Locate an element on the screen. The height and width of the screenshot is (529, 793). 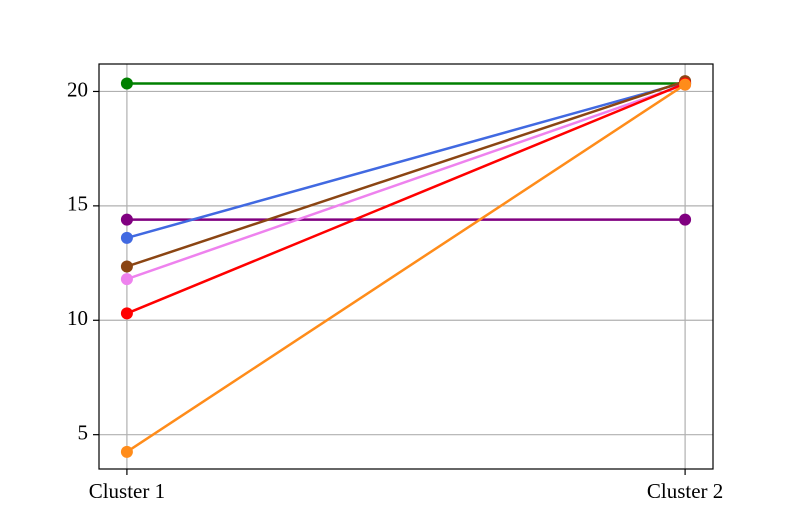
y-tick-label: 15 is located at coordinates (77, 204).